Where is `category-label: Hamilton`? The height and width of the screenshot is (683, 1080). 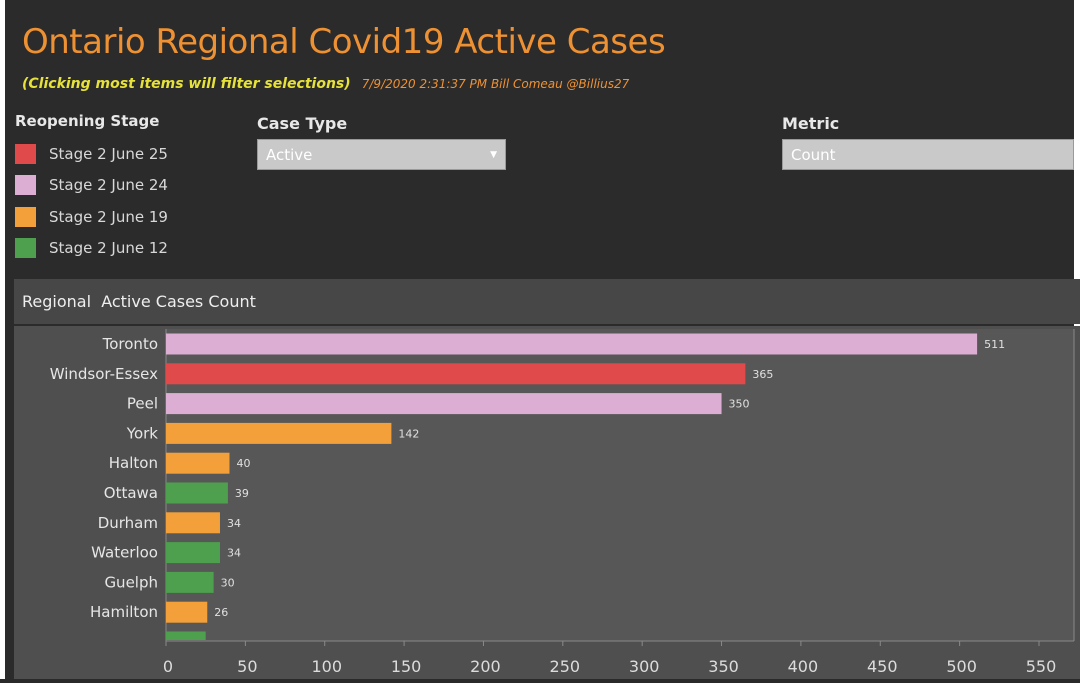
category-label: Hamilton is located at coordinates (124, 612).